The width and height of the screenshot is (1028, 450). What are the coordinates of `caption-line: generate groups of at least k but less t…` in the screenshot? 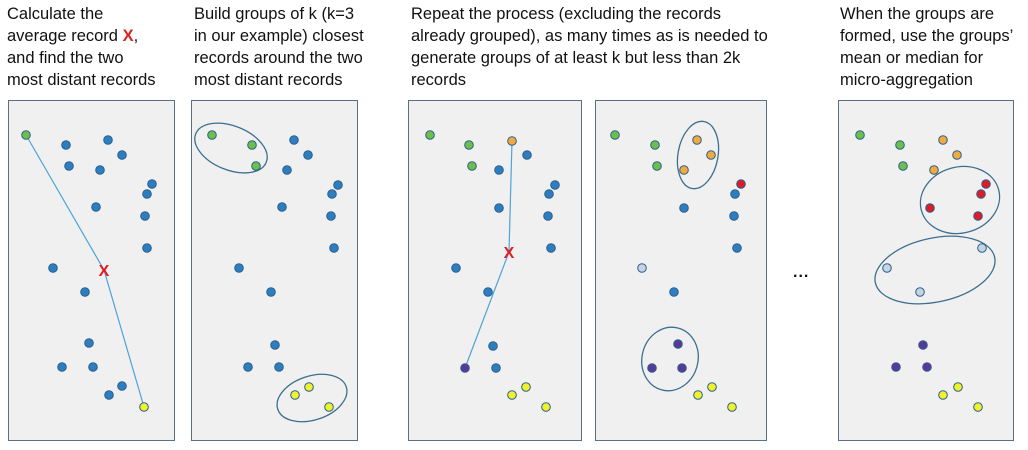 It's located at (576, 58).